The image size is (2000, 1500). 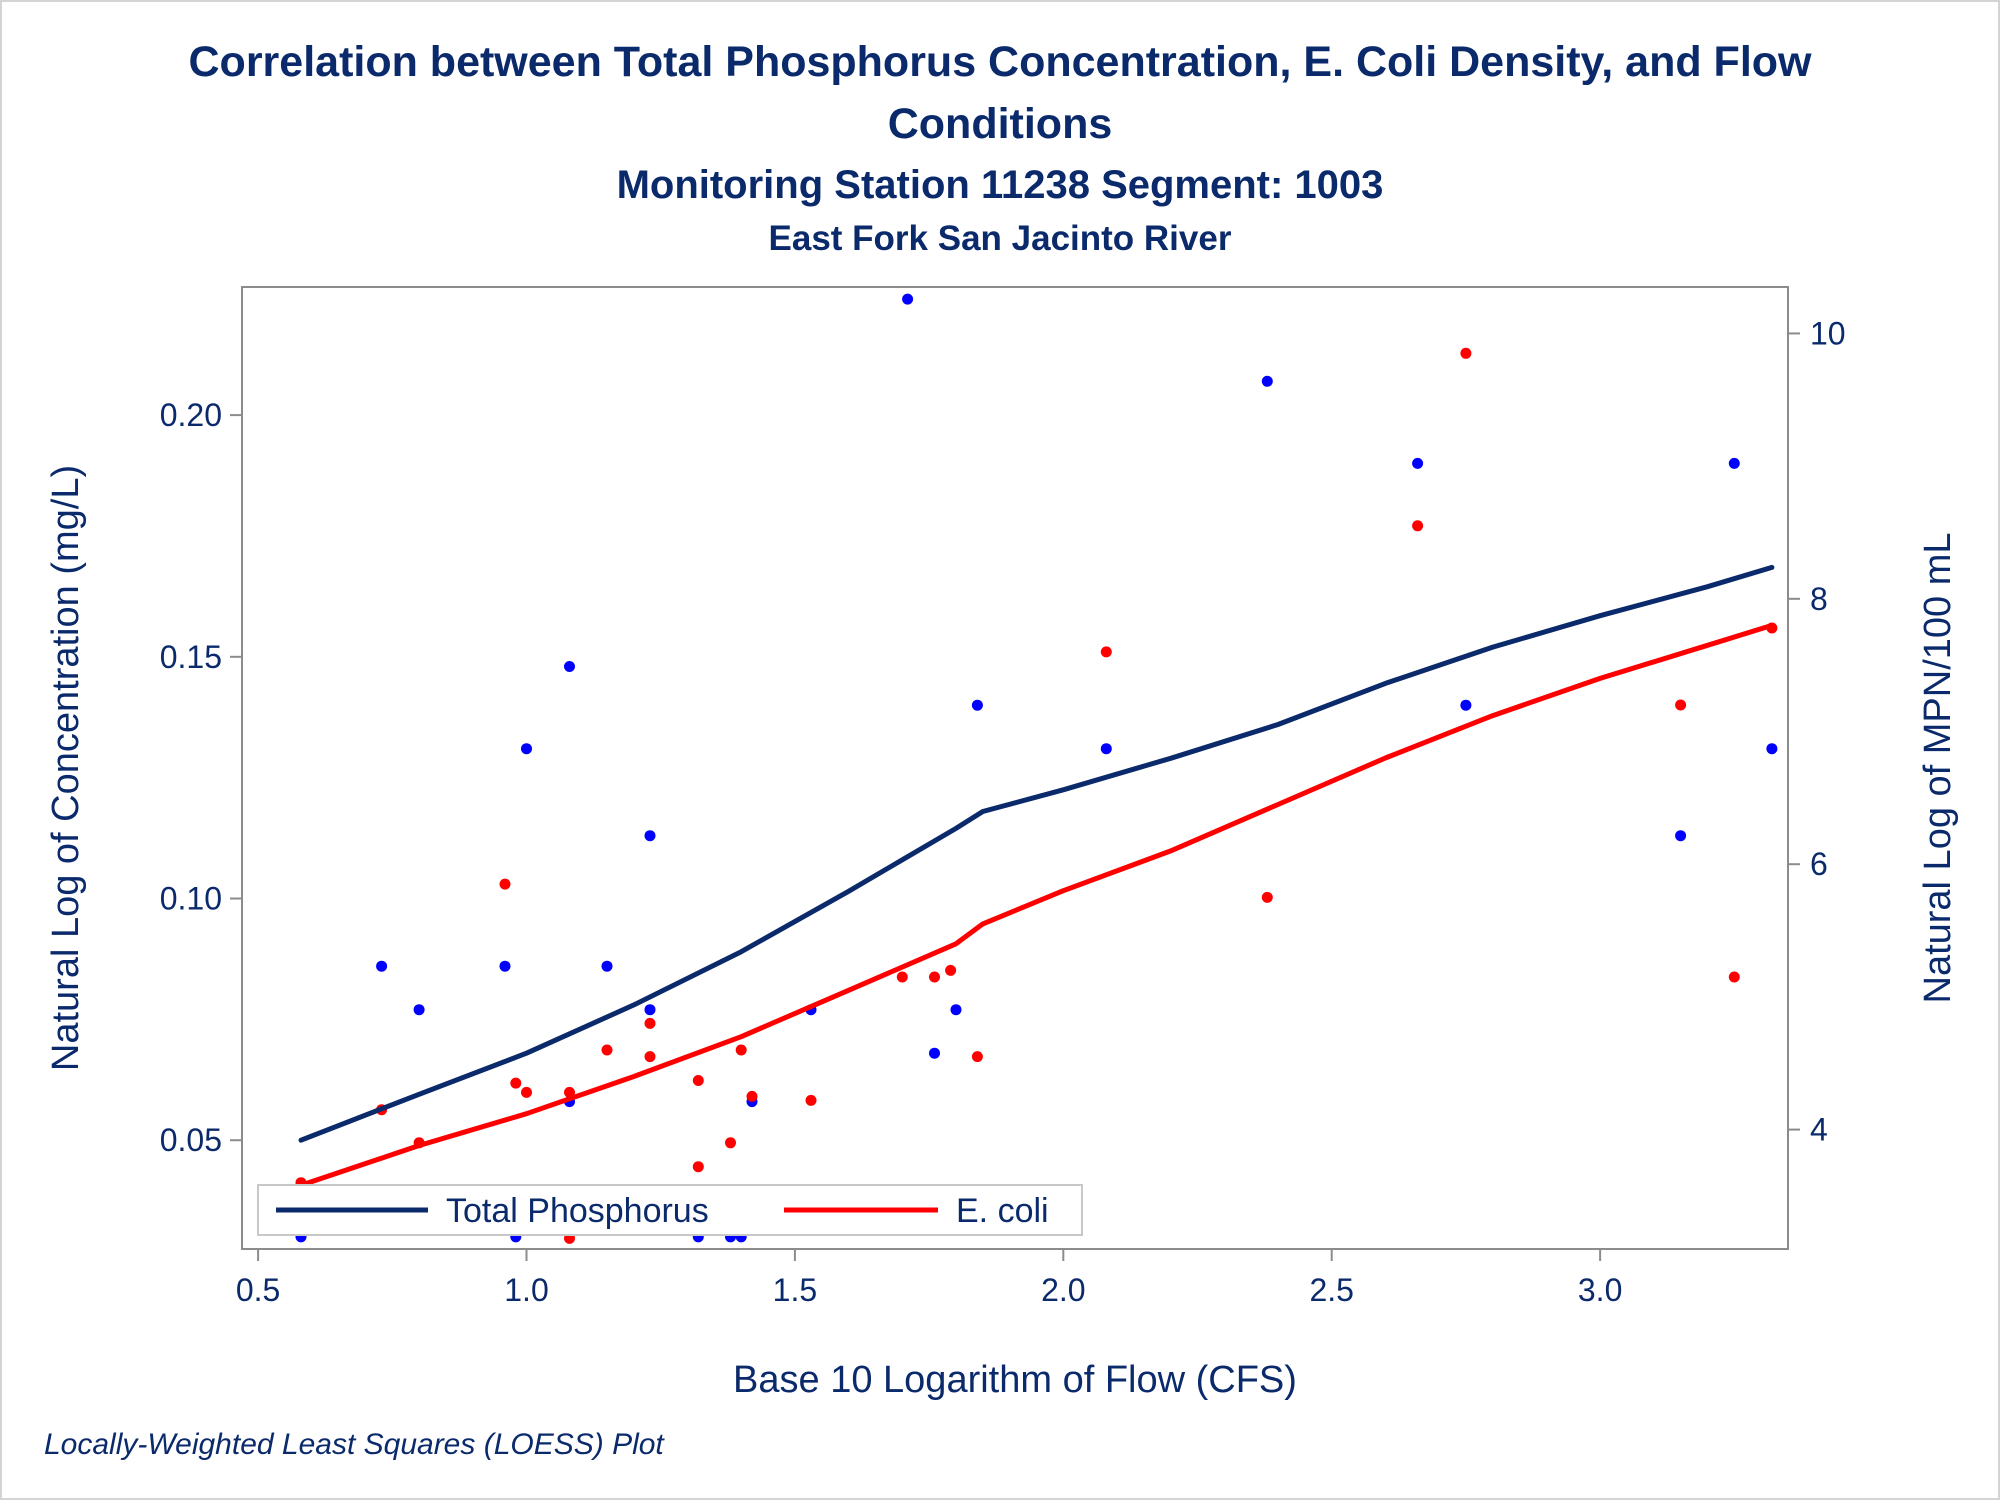 I want to click on y-tick-label: 0.15, so click(x=191, y=657).